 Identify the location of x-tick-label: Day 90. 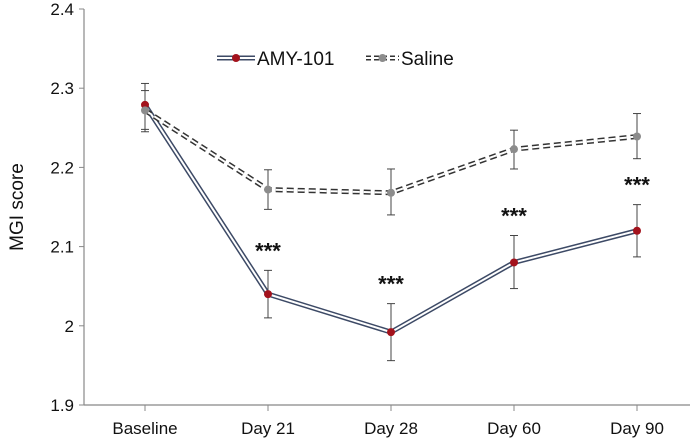
(637, 428).